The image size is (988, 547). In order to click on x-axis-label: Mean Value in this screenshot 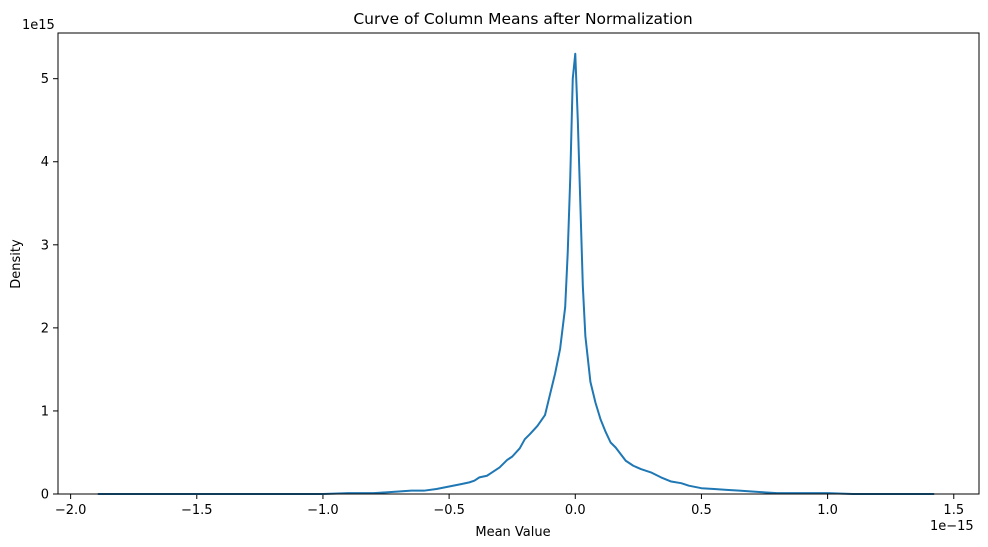, I will do `click(512, 532)`.